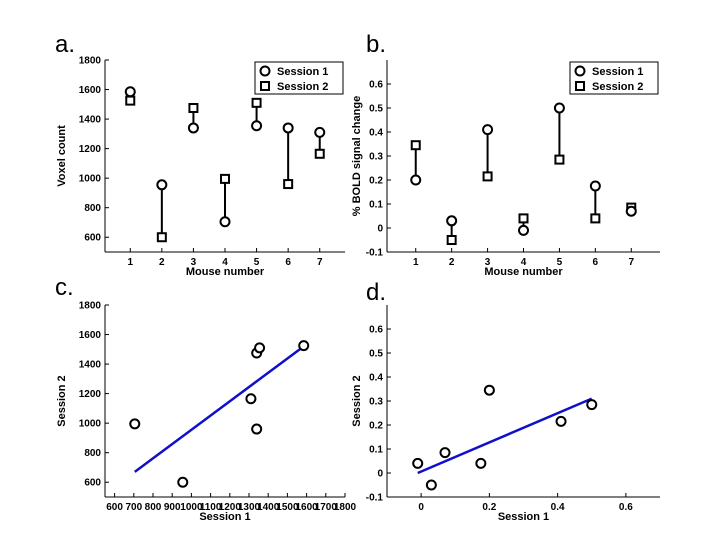 The width and height of the screenshot is (720, 540). I want to click on y-tick-label: 0.5, so click(376, 354).